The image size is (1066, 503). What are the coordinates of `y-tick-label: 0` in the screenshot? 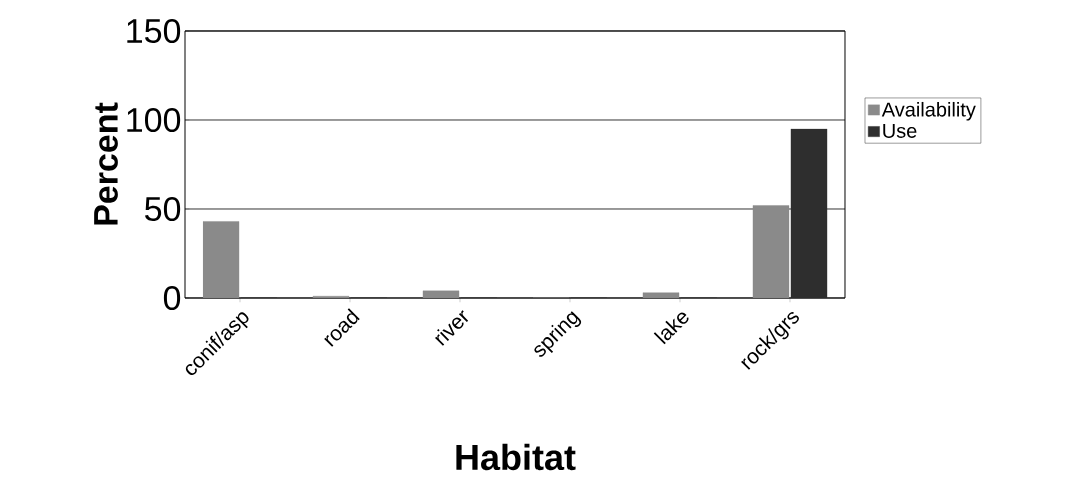 It's located at (172, 298).